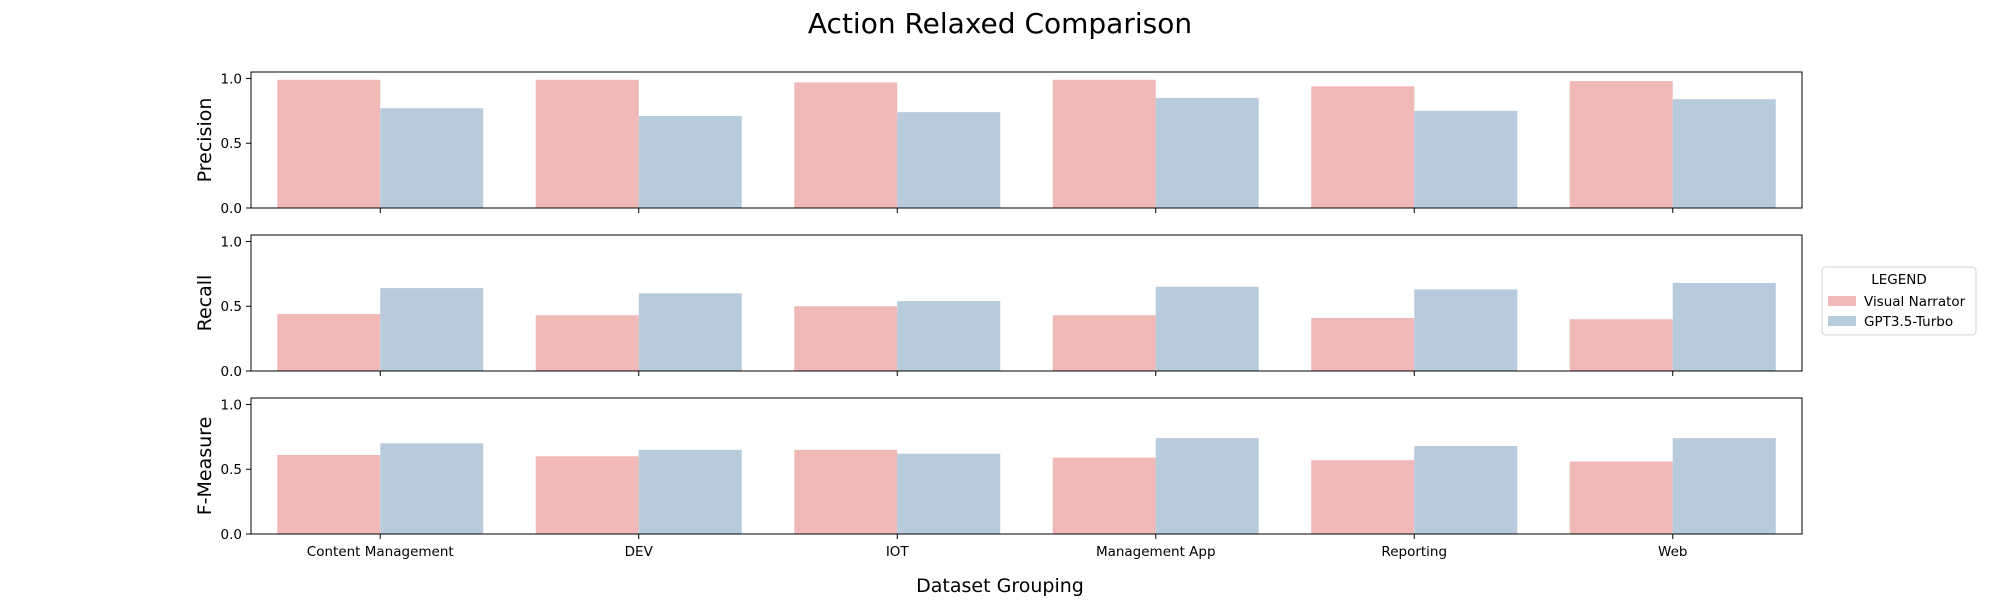 The image size is (2000, 600). I want to click on y-axis-label: Recall, so click(205, 303).